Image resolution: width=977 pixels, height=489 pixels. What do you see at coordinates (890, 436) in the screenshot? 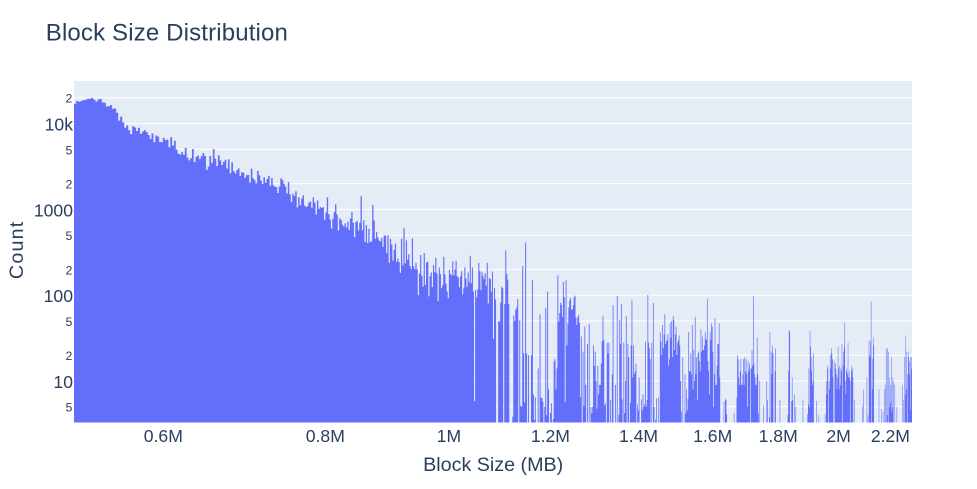
I see `svg-text: 2.2M` at bounding box center [890, 436].